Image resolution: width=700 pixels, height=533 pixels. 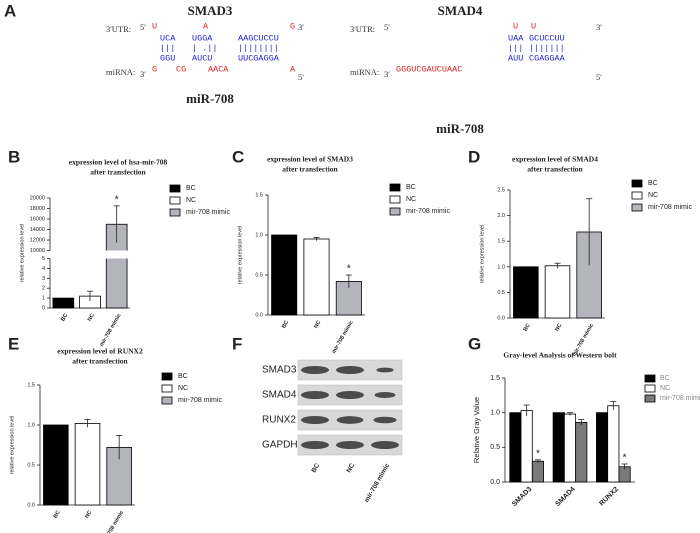 What do you see at coordinates (476, 430) in the screenshot?
I see `y-axis-label: Relative Gray Value` at bounding box center [476, 430].